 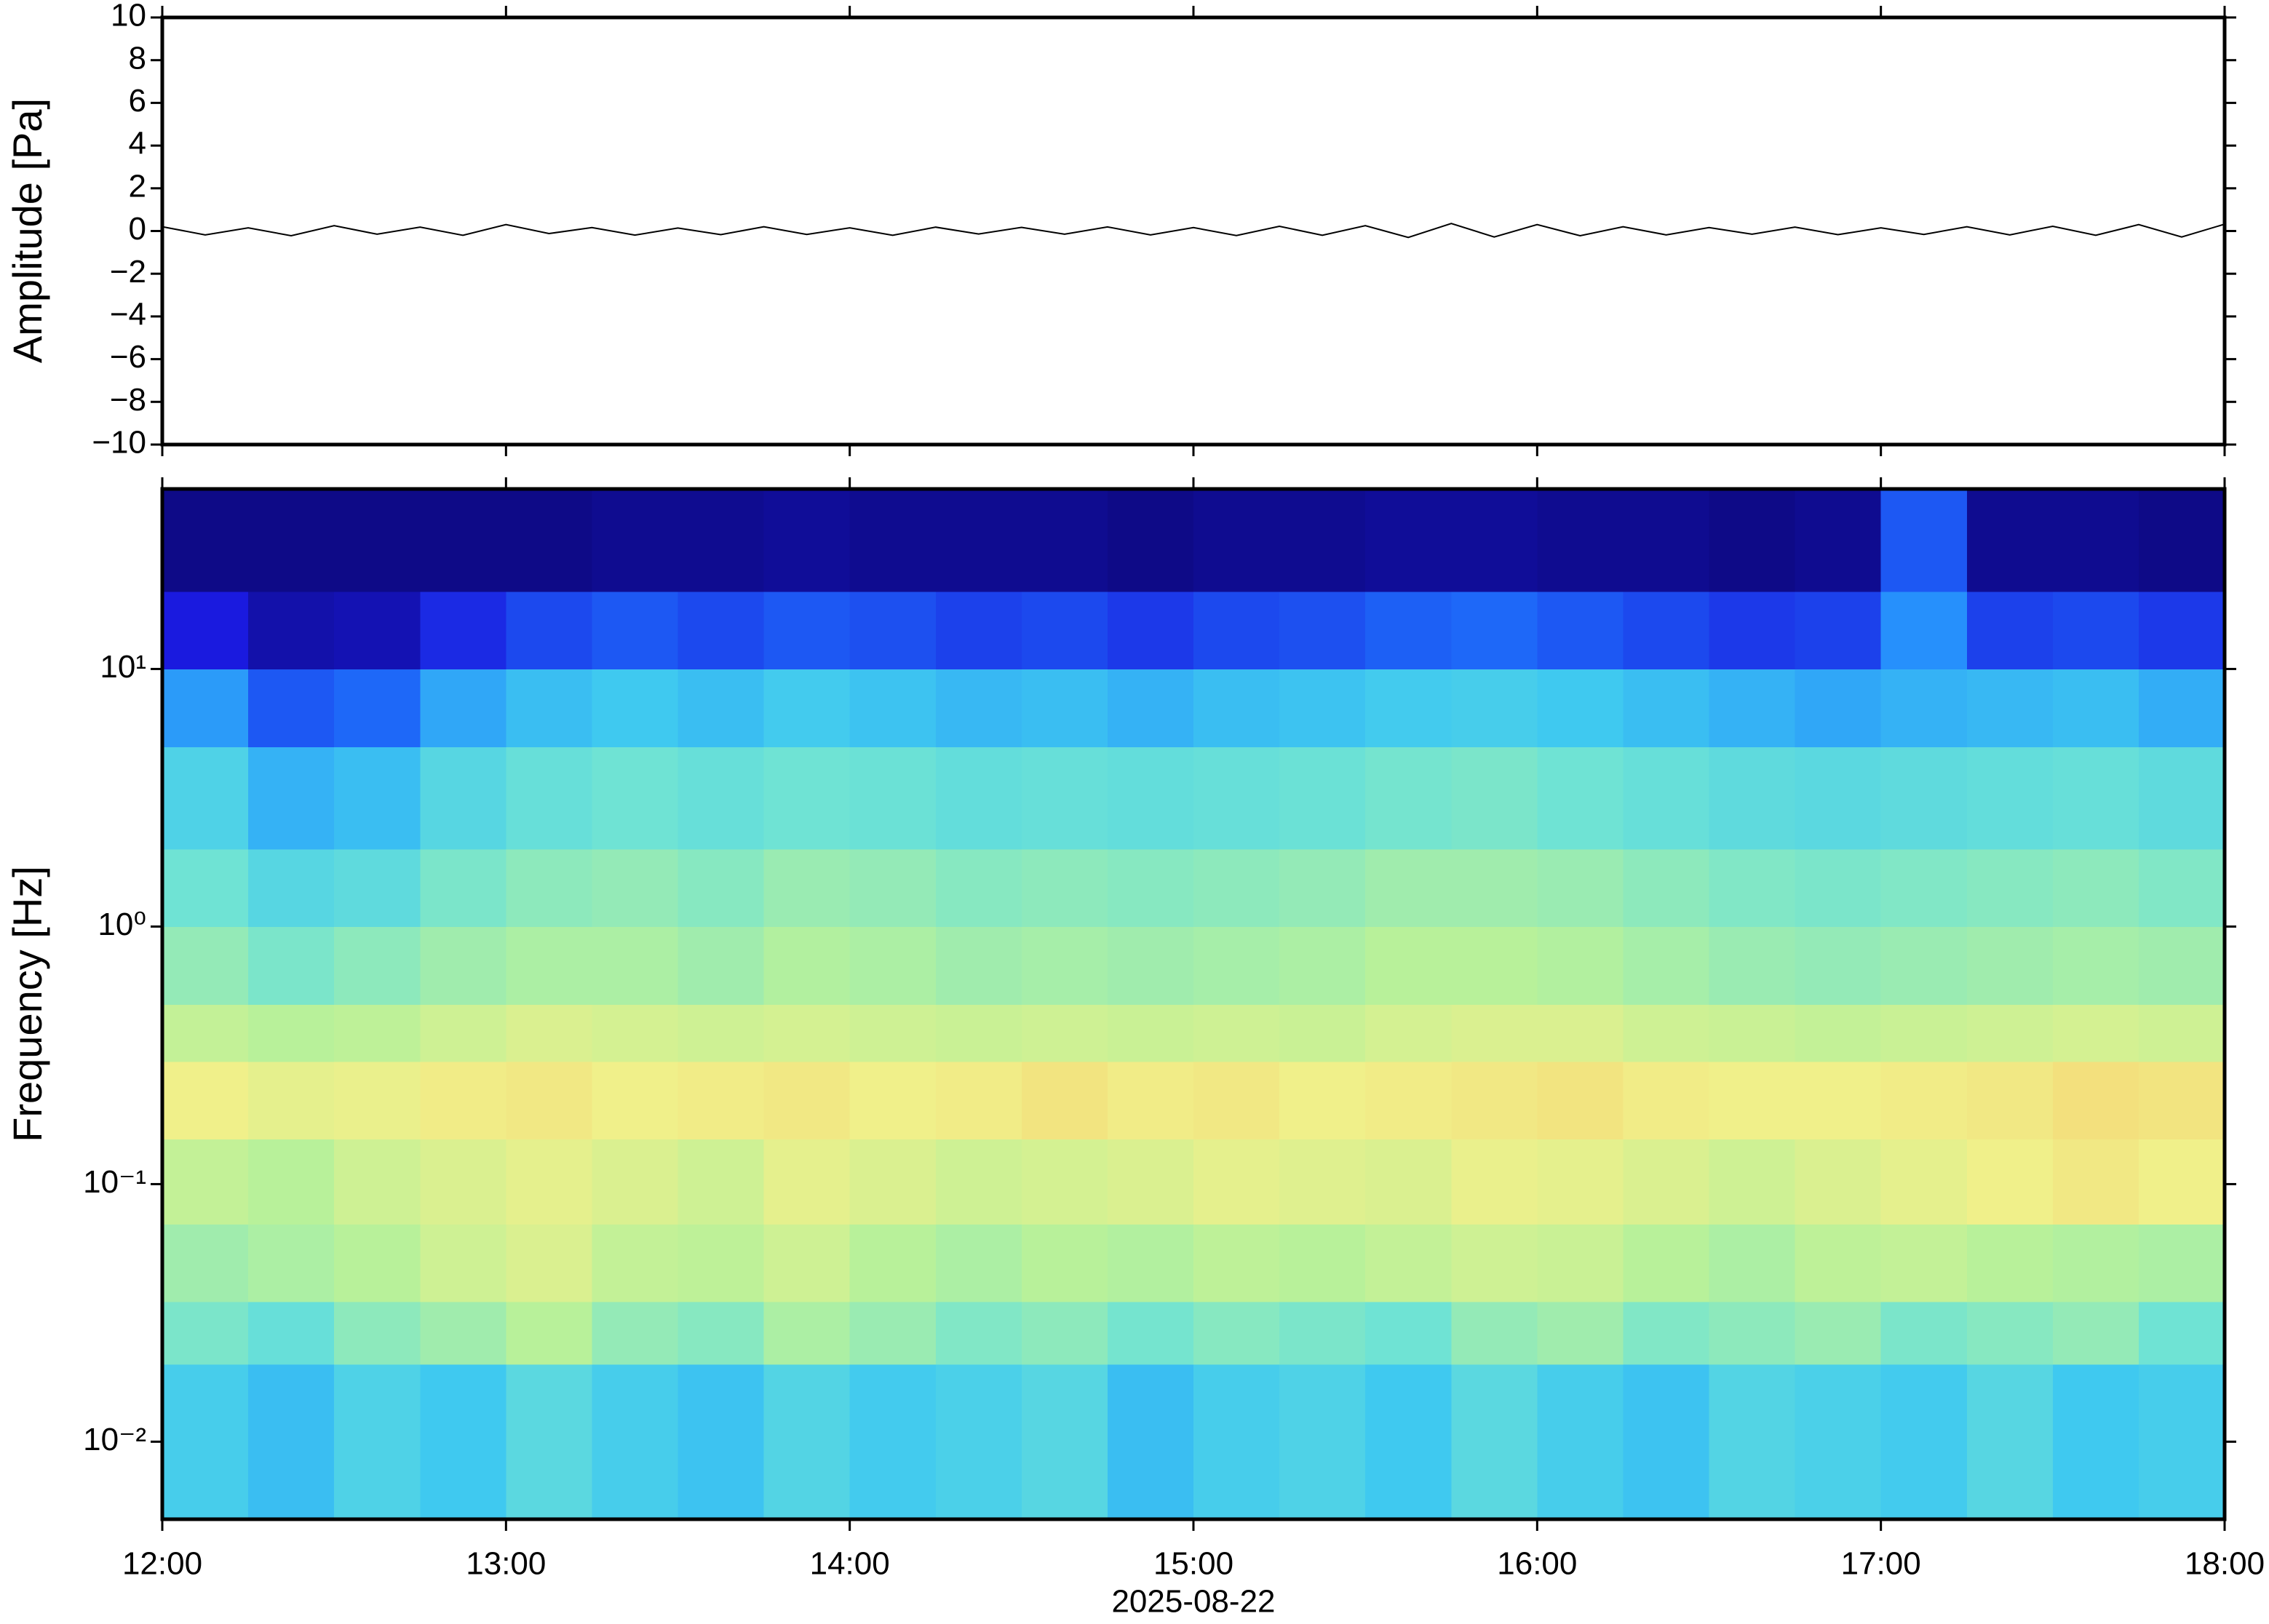 I want to click on x-tick-label: 14:00, so click(x=850, y=1564).